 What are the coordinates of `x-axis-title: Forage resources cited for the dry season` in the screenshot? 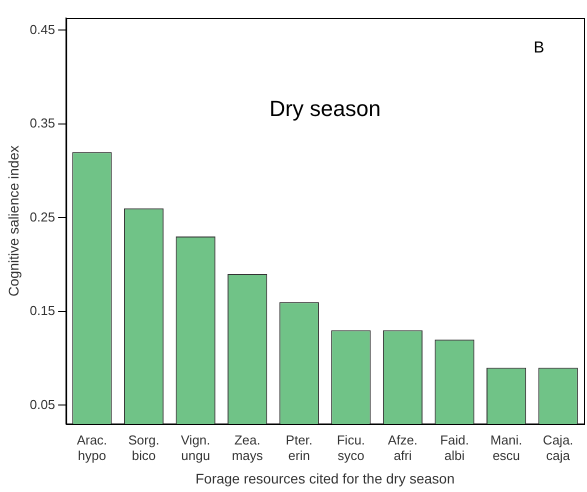 It's located at (325, 478).